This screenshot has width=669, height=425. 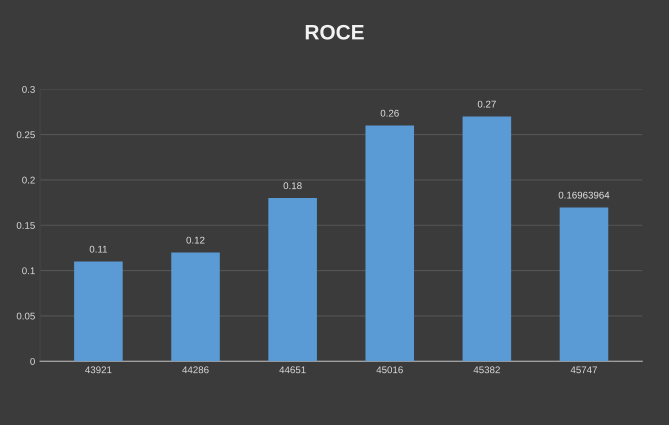 What do you see at coordinates (584, 370) in the screenshot?
I see `x-tick-label: 45747` at bounding box center [584, 370].